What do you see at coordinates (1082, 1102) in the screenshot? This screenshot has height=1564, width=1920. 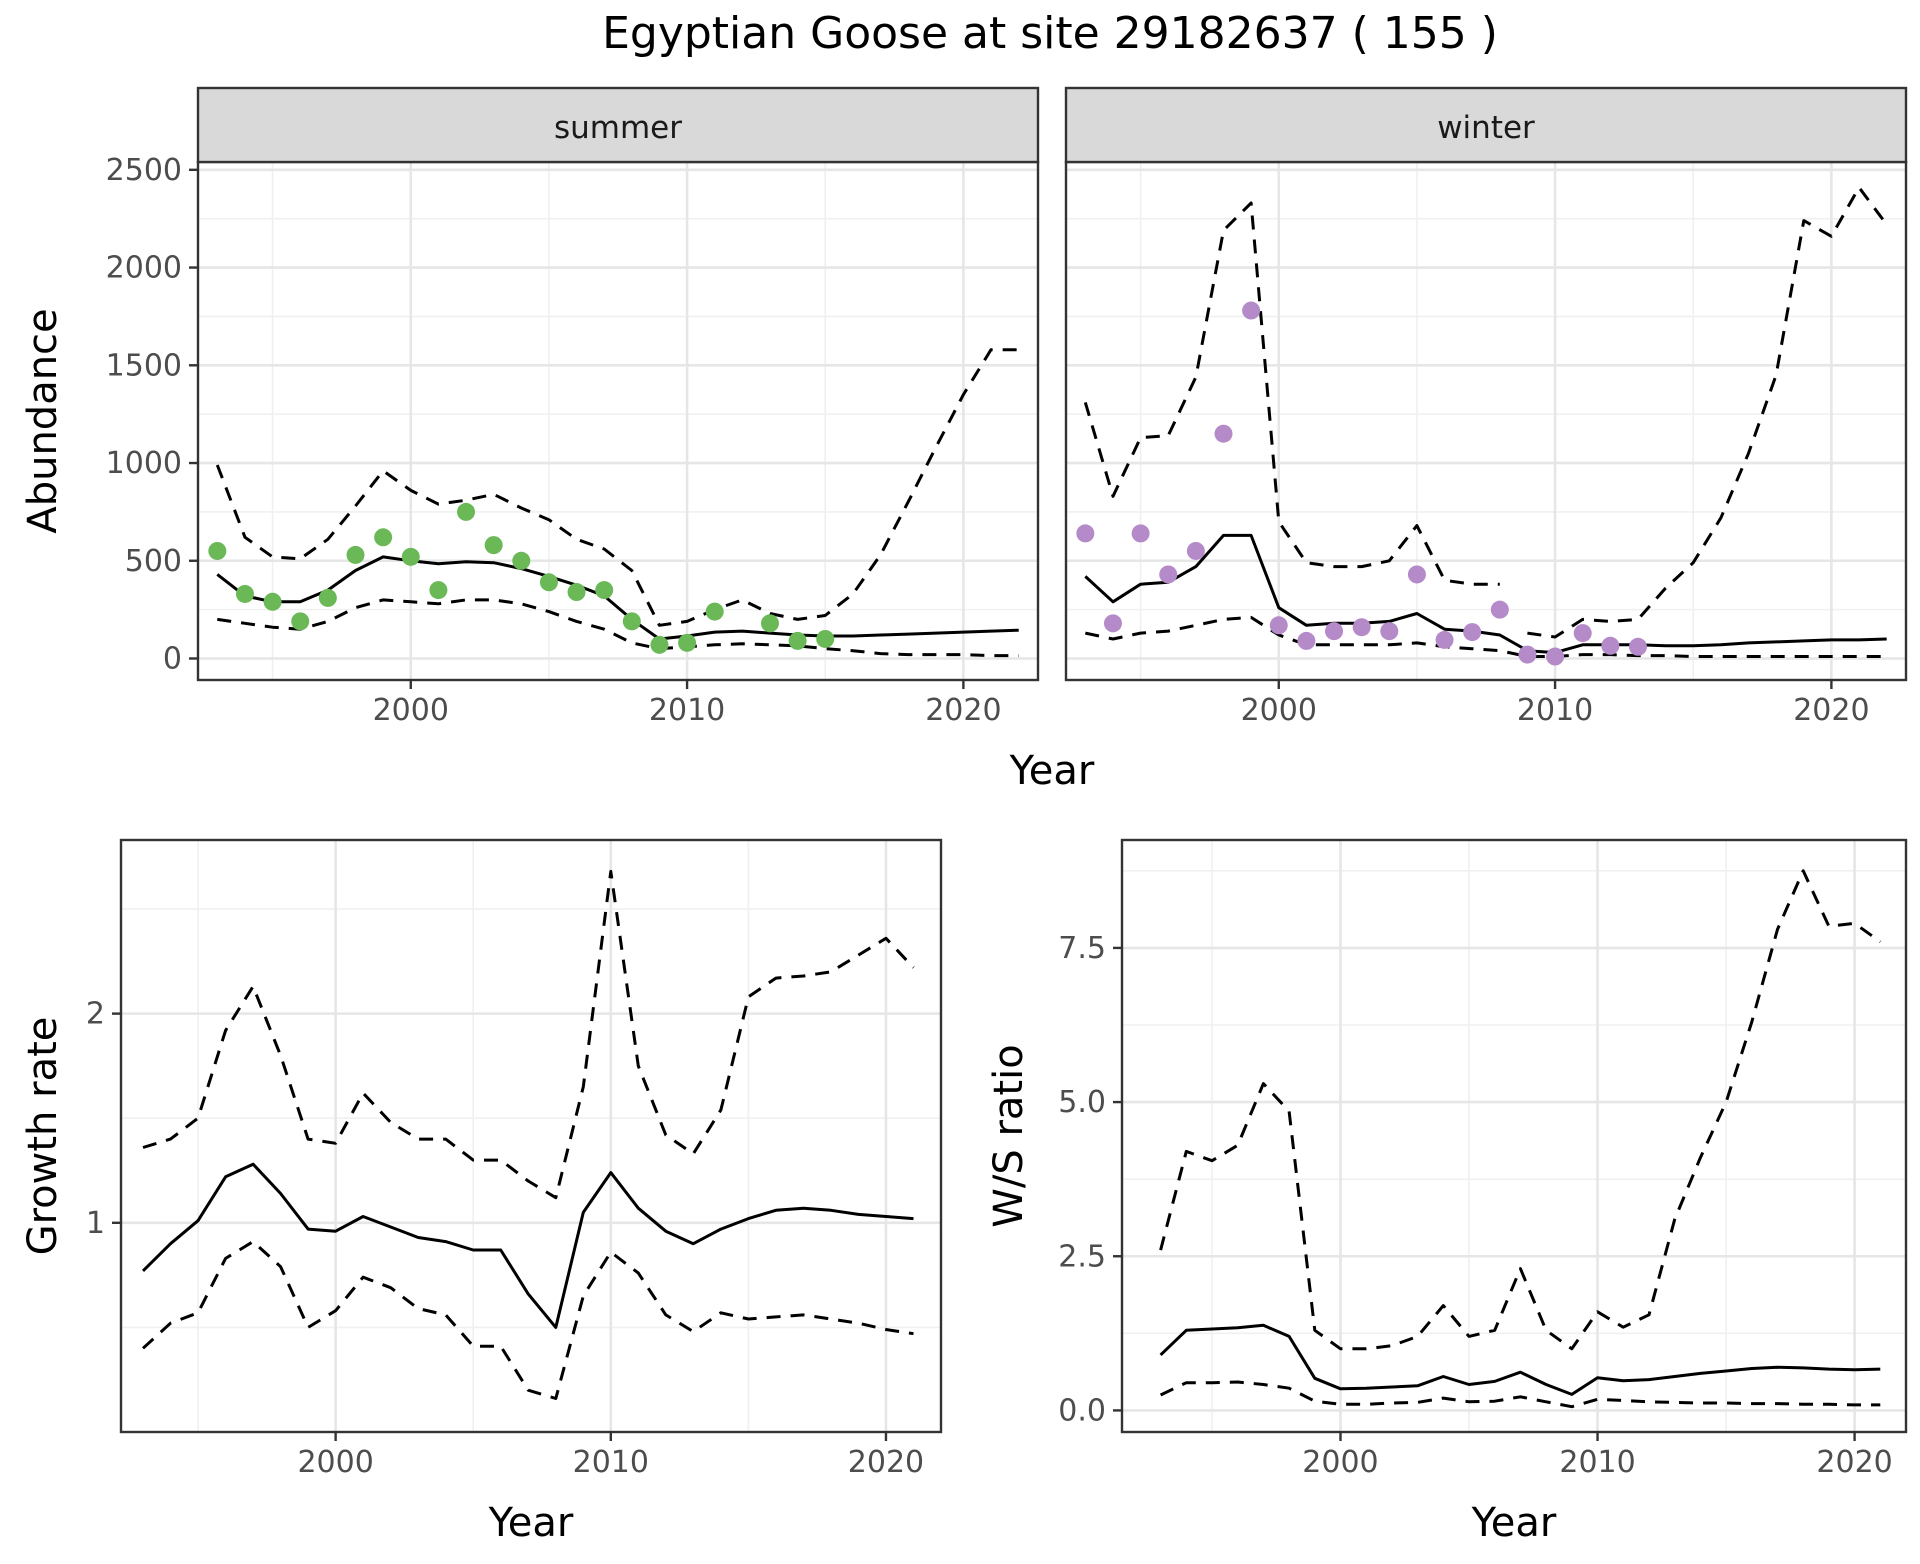 I see `y-tick-label: 5.0` at bounding box center [1082, 1102].